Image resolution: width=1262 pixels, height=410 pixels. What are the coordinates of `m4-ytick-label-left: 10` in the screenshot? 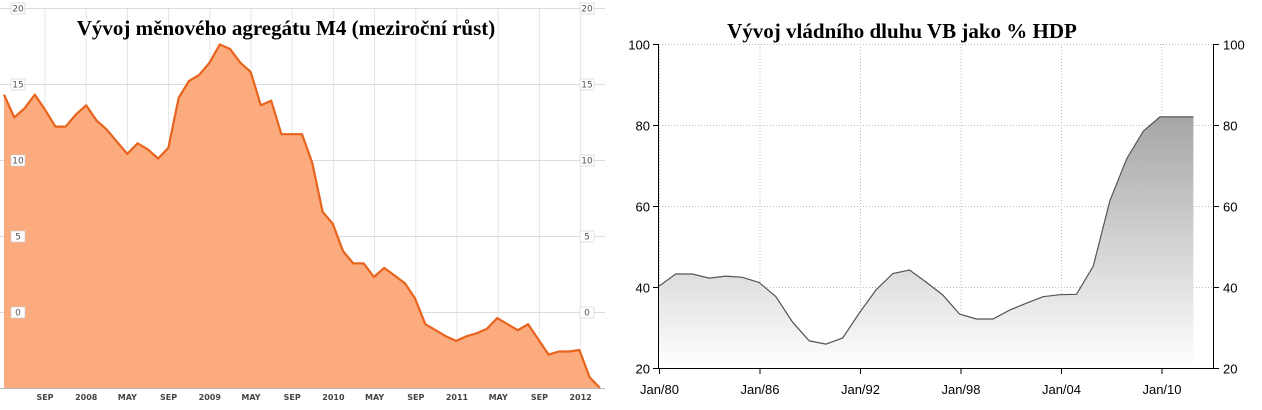 It's located at (18, 162).